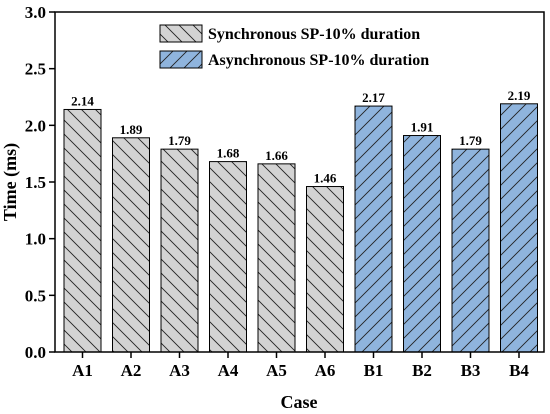  What do you see at coordinates (131, 370) in the screenshot?
I see `x-tick-label-a2: A2` at bounding box center [131, 370].